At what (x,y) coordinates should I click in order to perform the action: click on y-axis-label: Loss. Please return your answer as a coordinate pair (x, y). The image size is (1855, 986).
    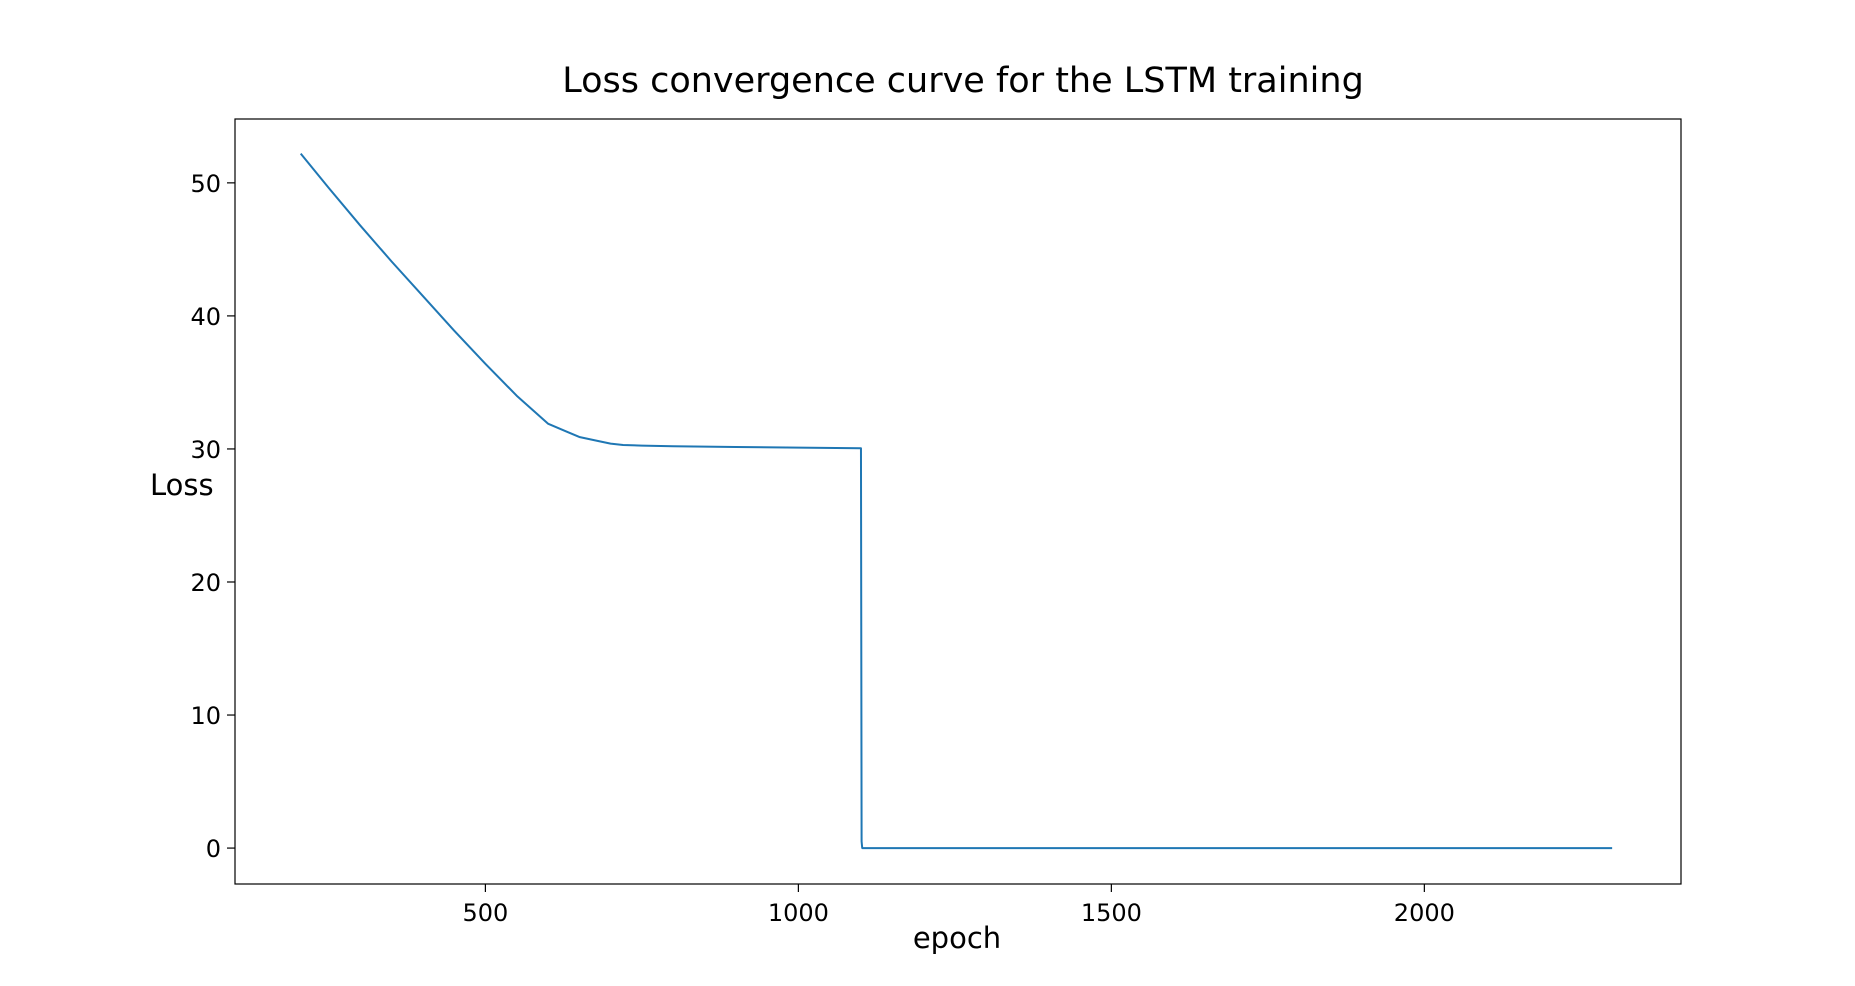
    Looking at the image, I should click on (182, 485).